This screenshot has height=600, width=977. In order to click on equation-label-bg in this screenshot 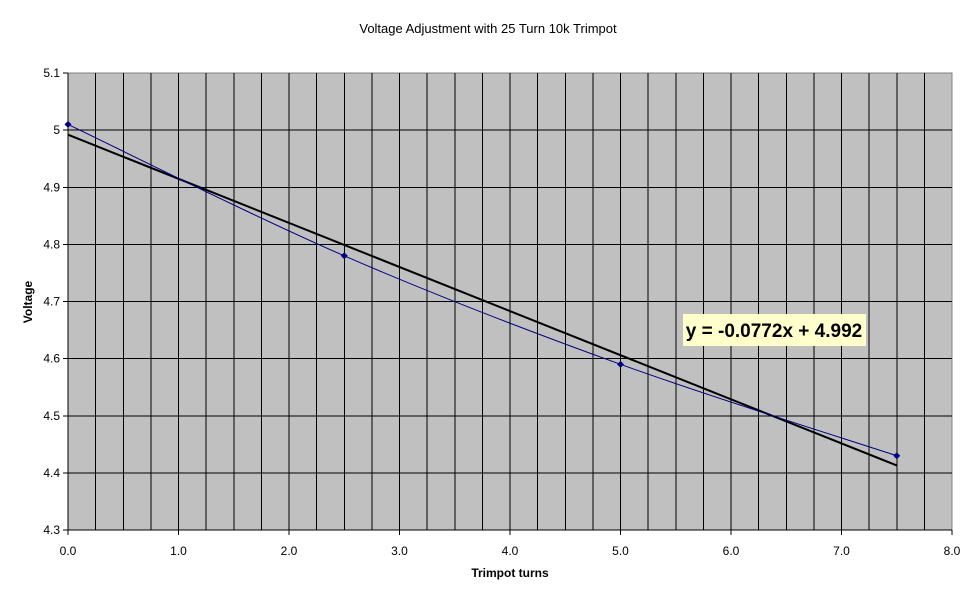, I will do `click(774, 330)`.